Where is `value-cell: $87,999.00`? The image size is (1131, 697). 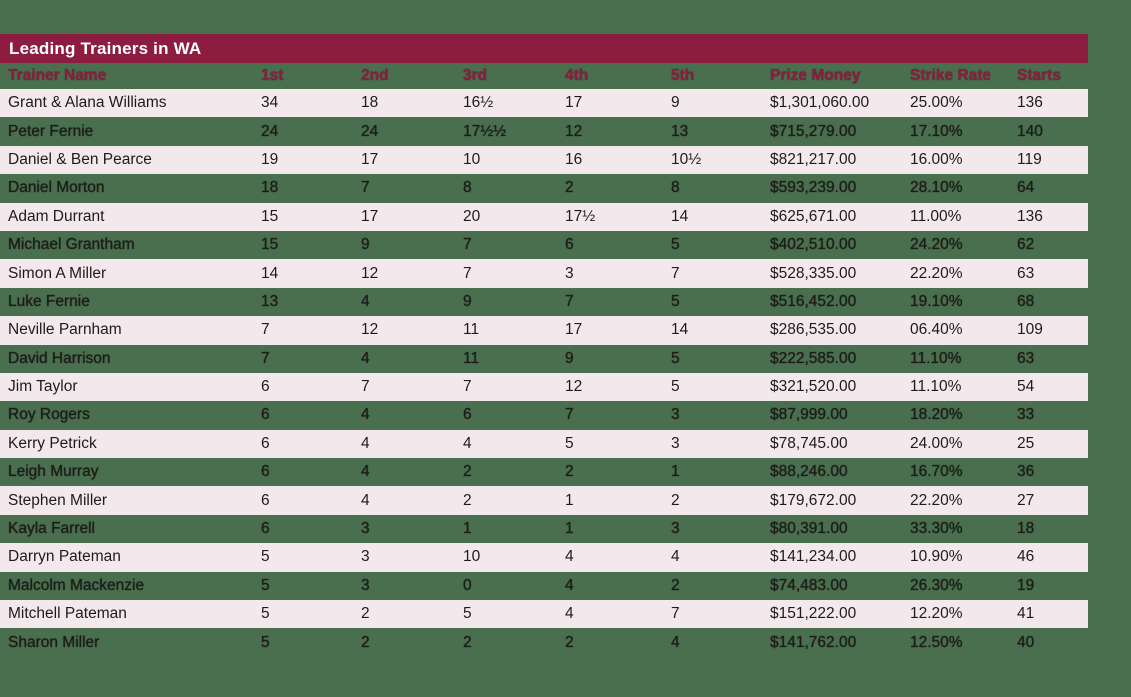
value-cell: $87,999.00 is located at coordinates (809, 415).